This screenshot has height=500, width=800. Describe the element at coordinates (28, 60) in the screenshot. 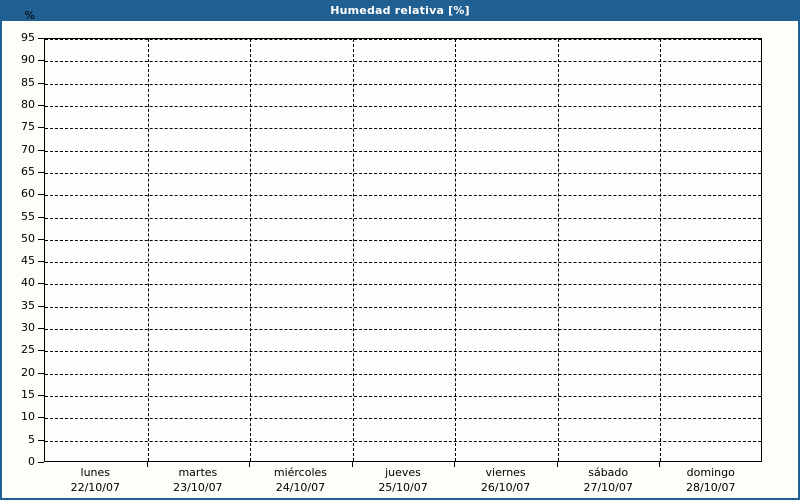

I see `y-axis-tick-label: 90` at that location.